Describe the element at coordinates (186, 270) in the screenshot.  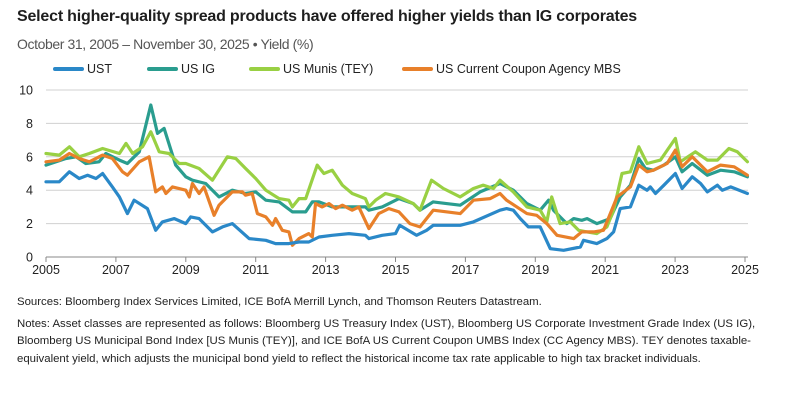
I see `x-tick-label: 2009` at that location.